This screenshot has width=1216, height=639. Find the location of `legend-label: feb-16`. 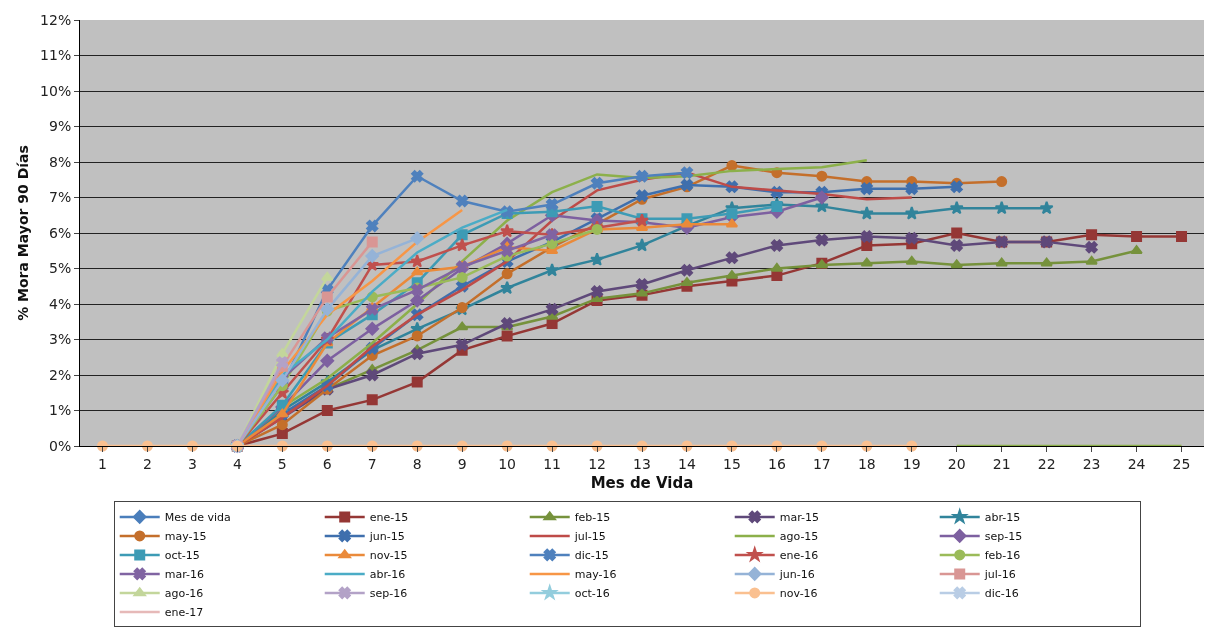

legend-label: feb-16 is located at coordinates (1002, 556).